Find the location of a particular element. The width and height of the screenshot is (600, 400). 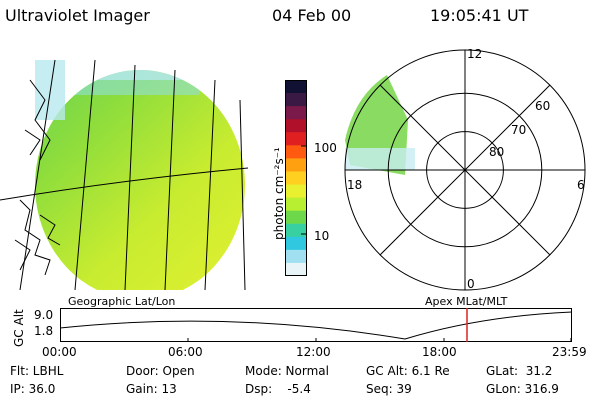

gc-alt-info: GC Alt: 6.1 Re is located at coordinates (408, 371).